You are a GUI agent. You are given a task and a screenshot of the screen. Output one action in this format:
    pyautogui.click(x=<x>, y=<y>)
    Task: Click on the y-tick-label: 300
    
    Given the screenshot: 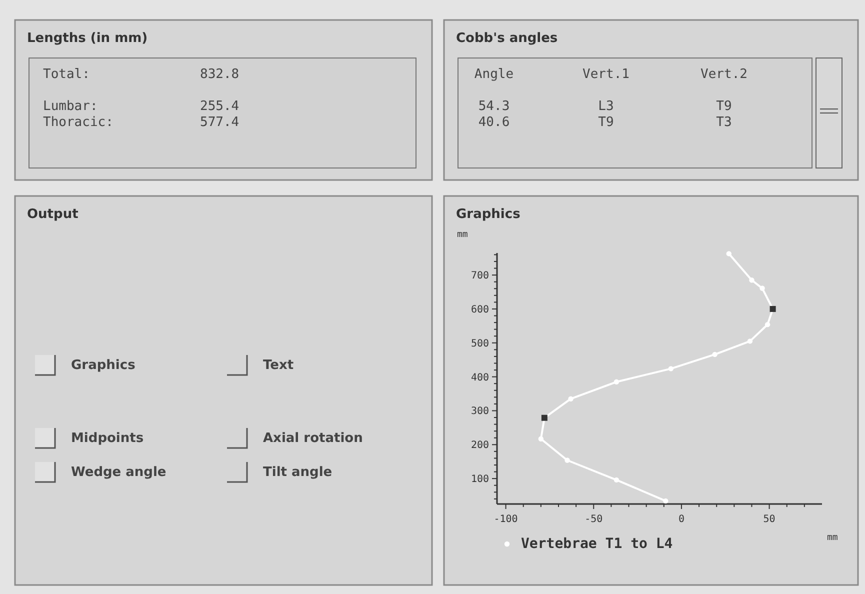 What is the action you would take?
    pyautogui.click(x=479, y=412)
    